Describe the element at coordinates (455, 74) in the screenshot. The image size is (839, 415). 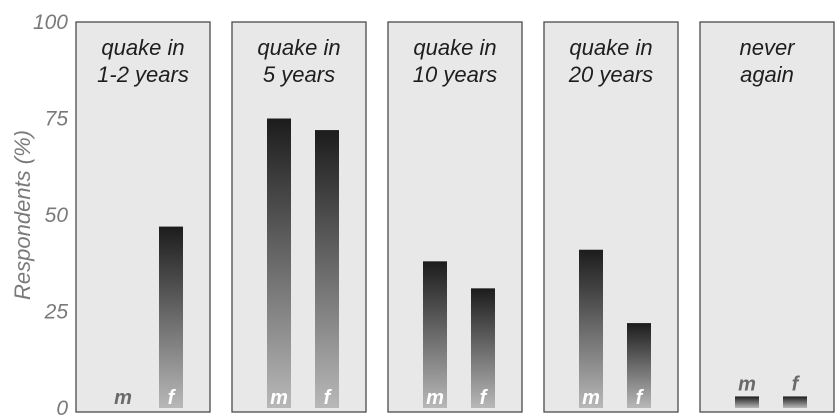
I see `panel-title-line: 10 years` at that location.